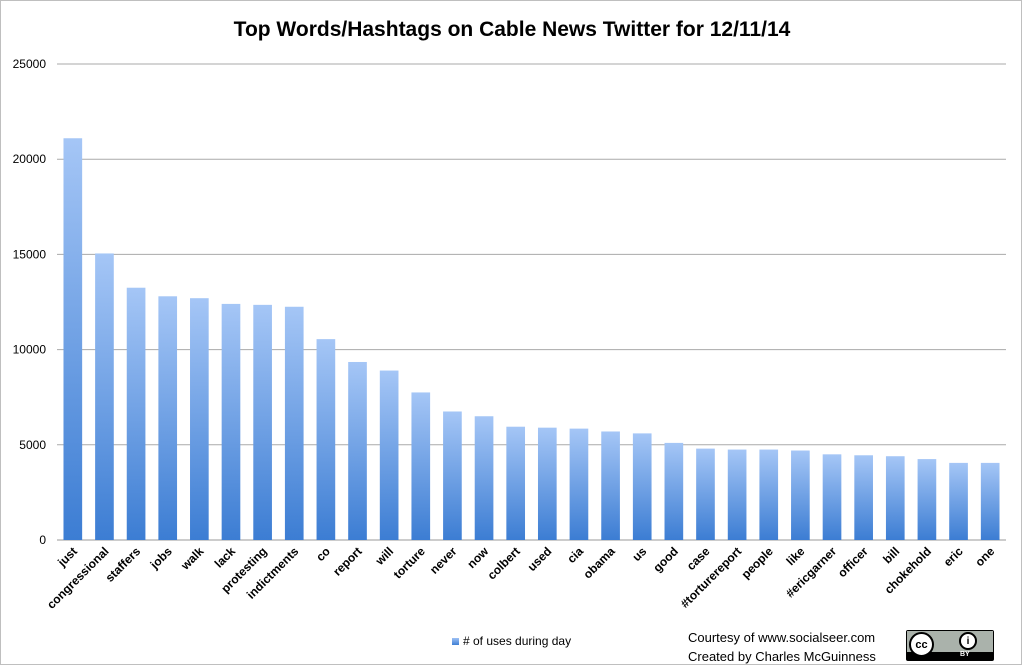 Image resolution: width=1024 pixels, height=667 pixels. Describe the element at coordinates (965, 654) in the screenshot. I see `by-label: BY` at that location.